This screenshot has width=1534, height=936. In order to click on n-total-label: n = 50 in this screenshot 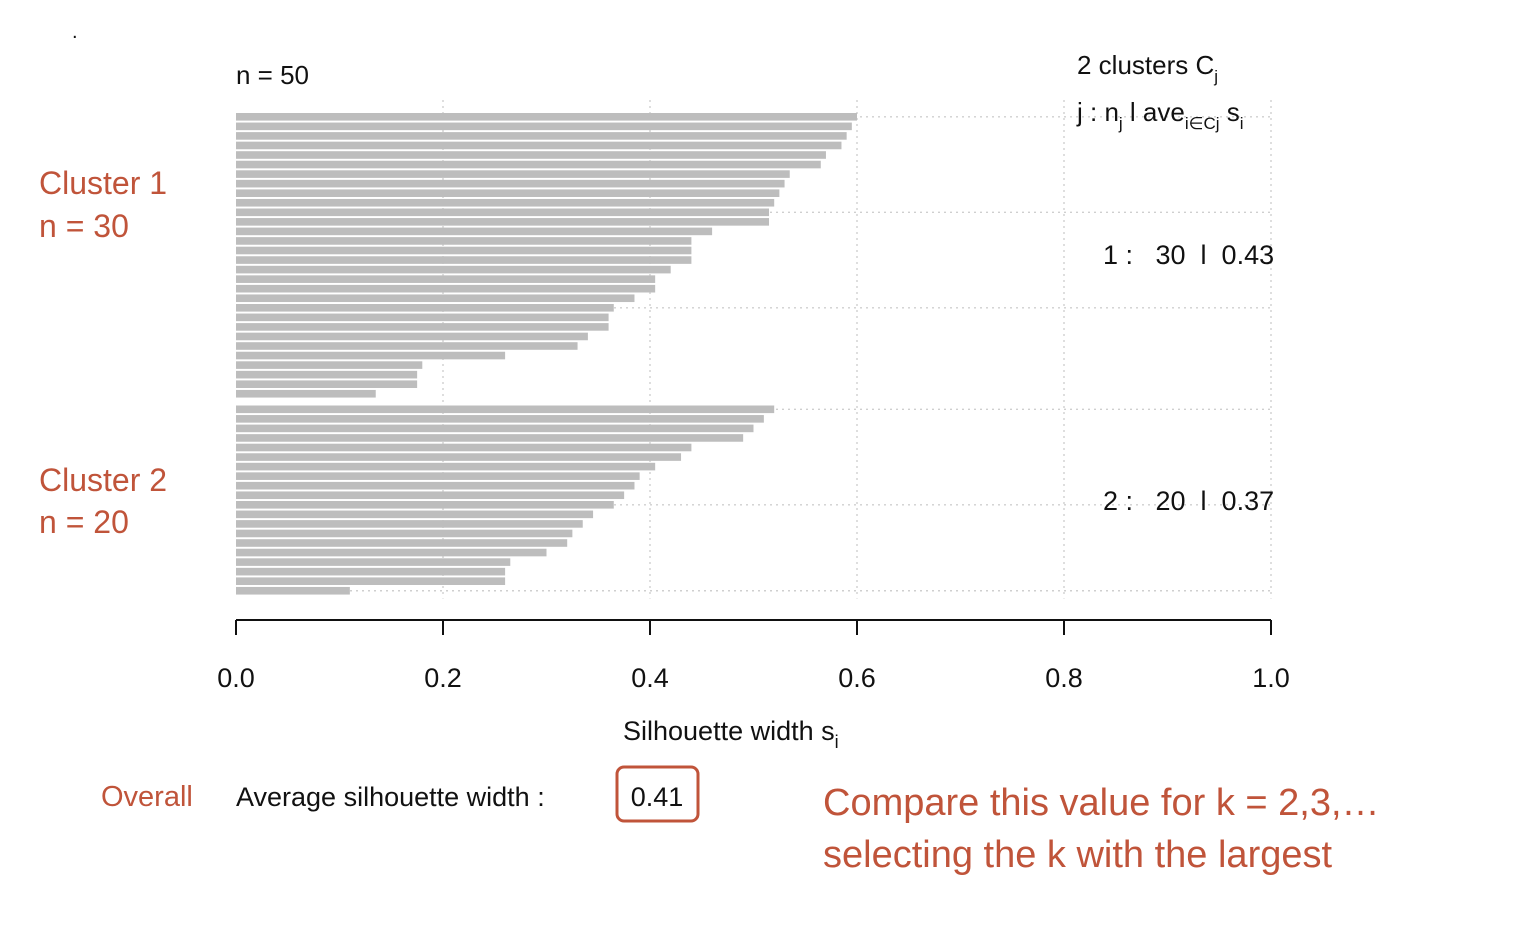, I will do `click(272, 75)`.